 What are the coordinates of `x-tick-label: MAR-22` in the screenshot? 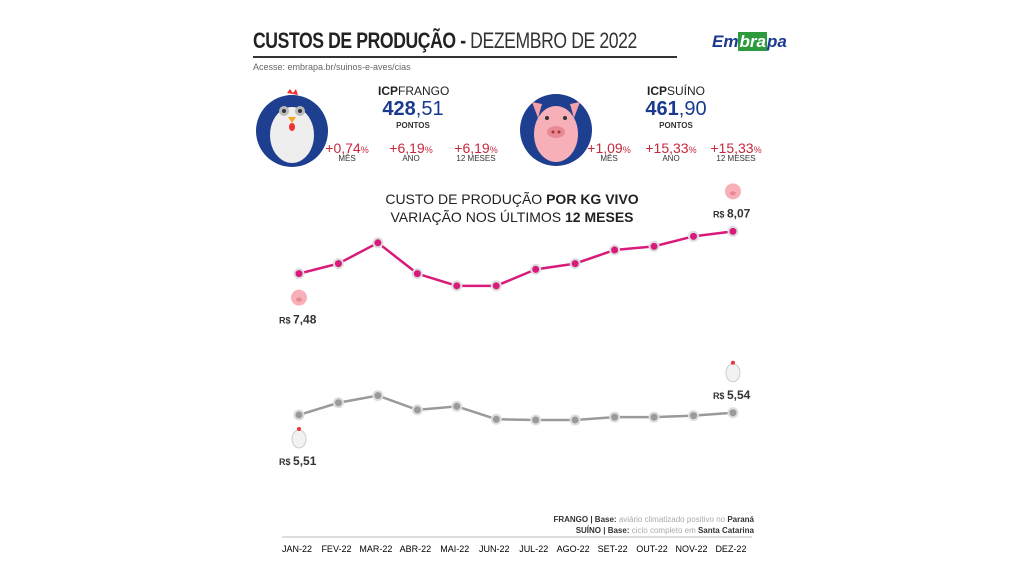 It's located at (375, 549).